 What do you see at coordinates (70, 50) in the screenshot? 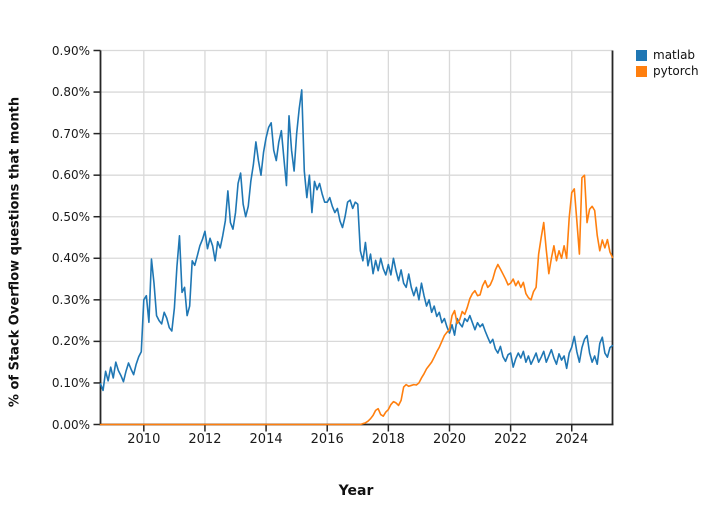
I see `y-tick-label: 0.90%` at bounding box center [70, 50].